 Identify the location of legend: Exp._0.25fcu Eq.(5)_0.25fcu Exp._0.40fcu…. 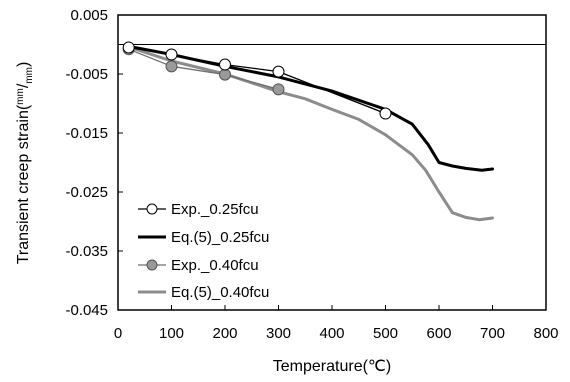
(203, 251).